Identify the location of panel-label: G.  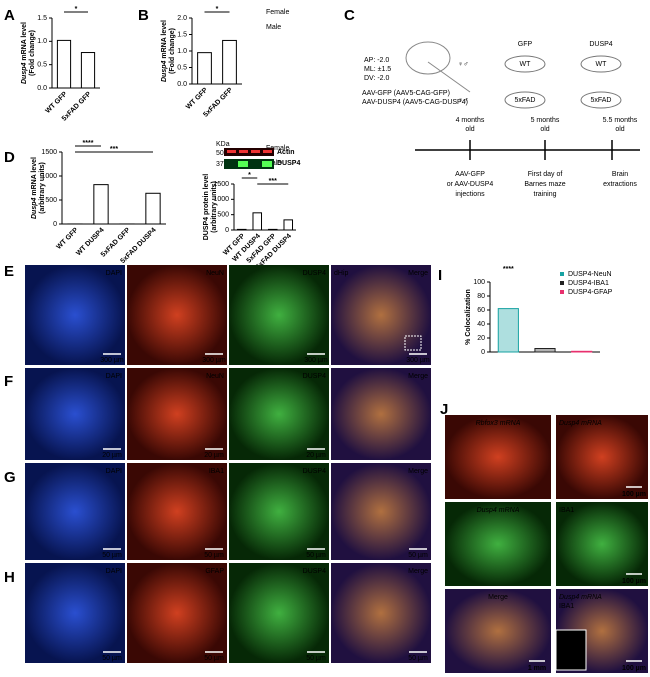
(10, 477).